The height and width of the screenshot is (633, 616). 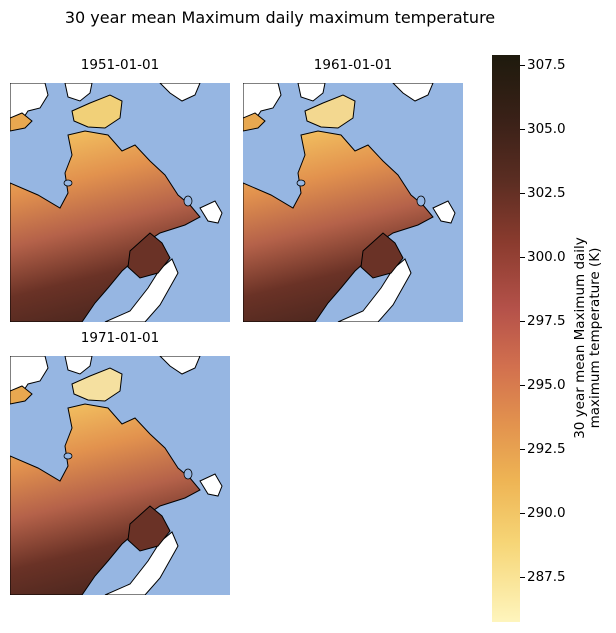 I want to click on map-panel-1971, so click(x=120, y=475).